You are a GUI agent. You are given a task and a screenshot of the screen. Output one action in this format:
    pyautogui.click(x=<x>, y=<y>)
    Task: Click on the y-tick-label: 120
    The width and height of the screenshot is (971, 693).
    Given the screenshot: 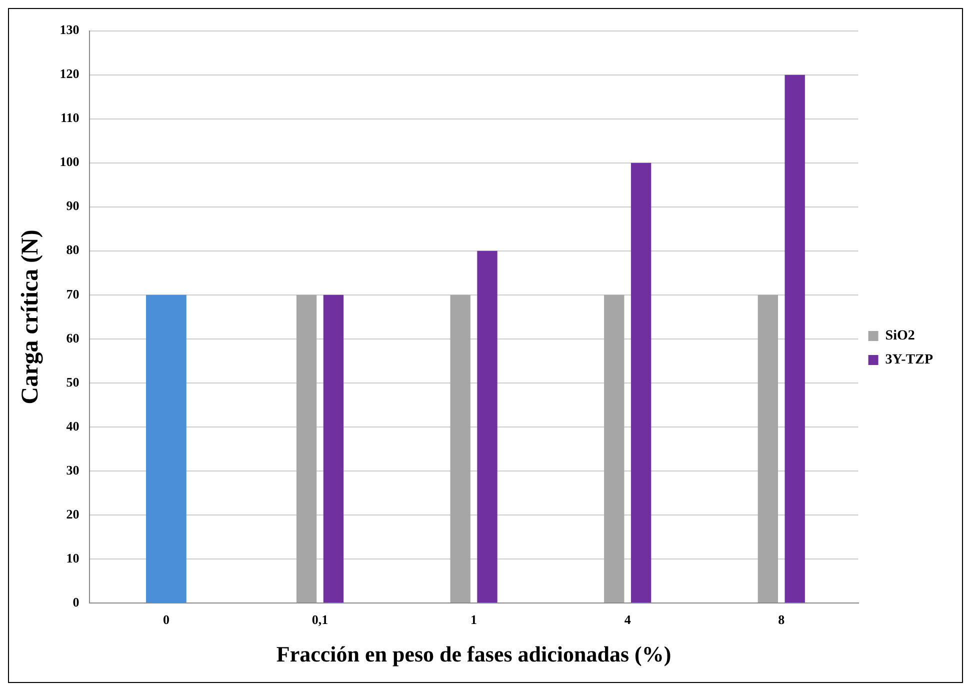 What is the action you would take?
    pyautogui.click(x=70, y=74)
    